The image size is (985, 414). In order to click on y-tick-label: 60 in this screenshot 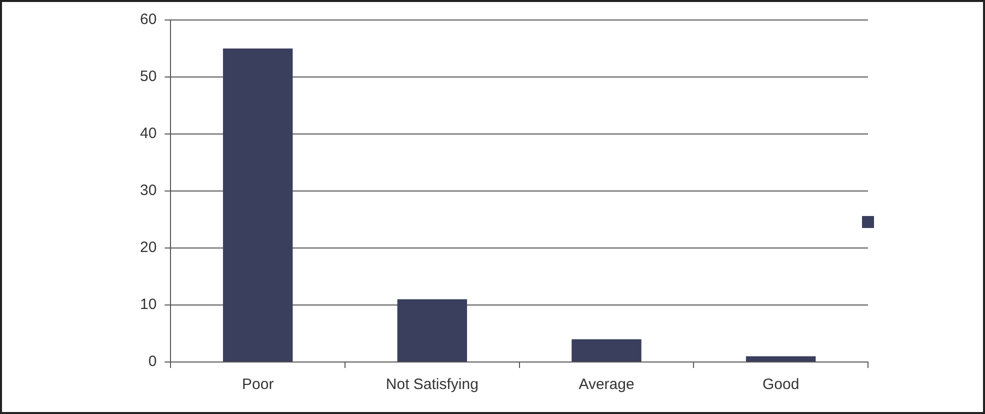, I will do `click(148, 19)`.